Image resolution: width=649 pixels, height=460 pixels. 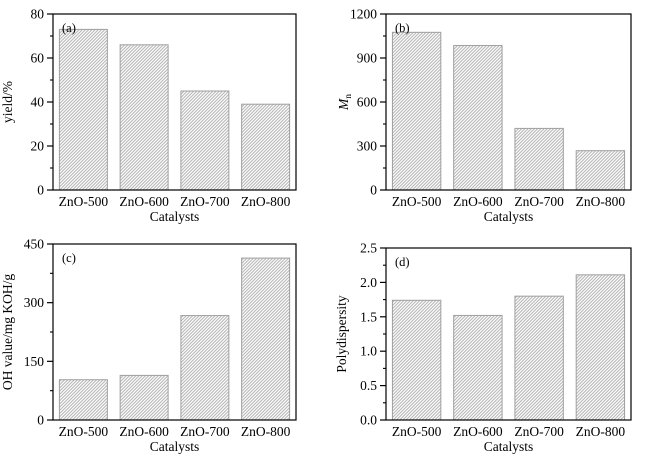 I want to click on y-tick-label: 450, so click(x=34, y=244).